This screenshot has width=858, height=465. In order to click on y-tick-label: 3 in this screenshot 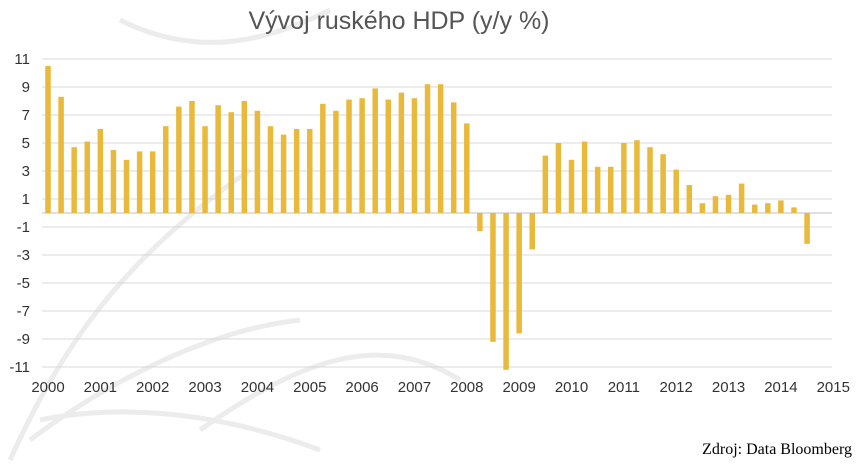, I will do `click(26, 171)`.